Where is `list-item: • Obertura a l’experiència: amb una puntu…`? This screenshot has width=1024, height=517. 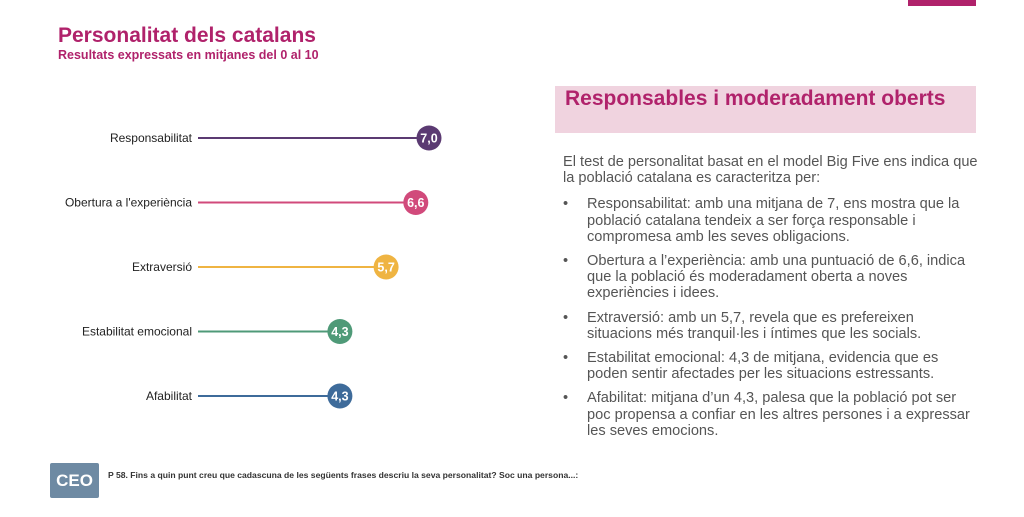
list-item: • Obertura a l’experiència: amb una puntu… is located at coordinates (770, 277).